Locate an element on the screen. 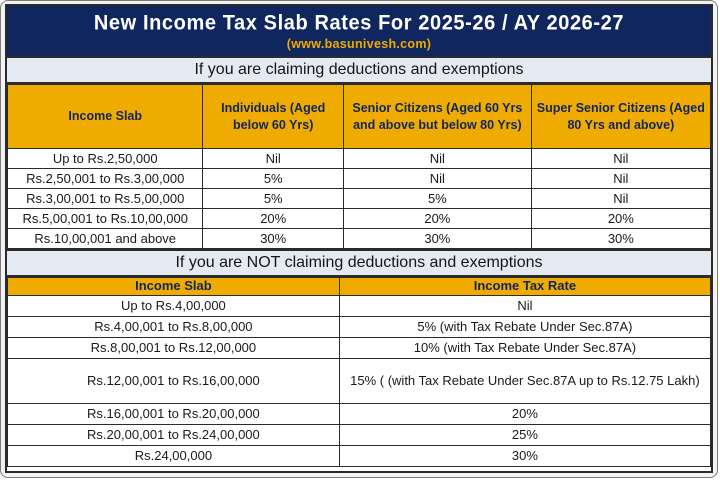 The height and width of the screenshot is (480, 720). table-cell: Rs.10,00,001 and above is located at coordinates (105, 238).